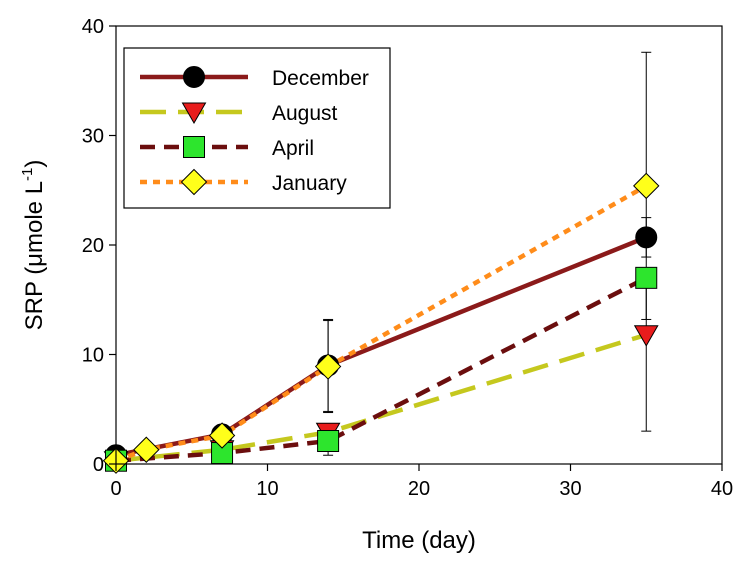 The height and width of the screenshot is (564, 741). I want to click on legend-item-january: January, so click(243, 182).